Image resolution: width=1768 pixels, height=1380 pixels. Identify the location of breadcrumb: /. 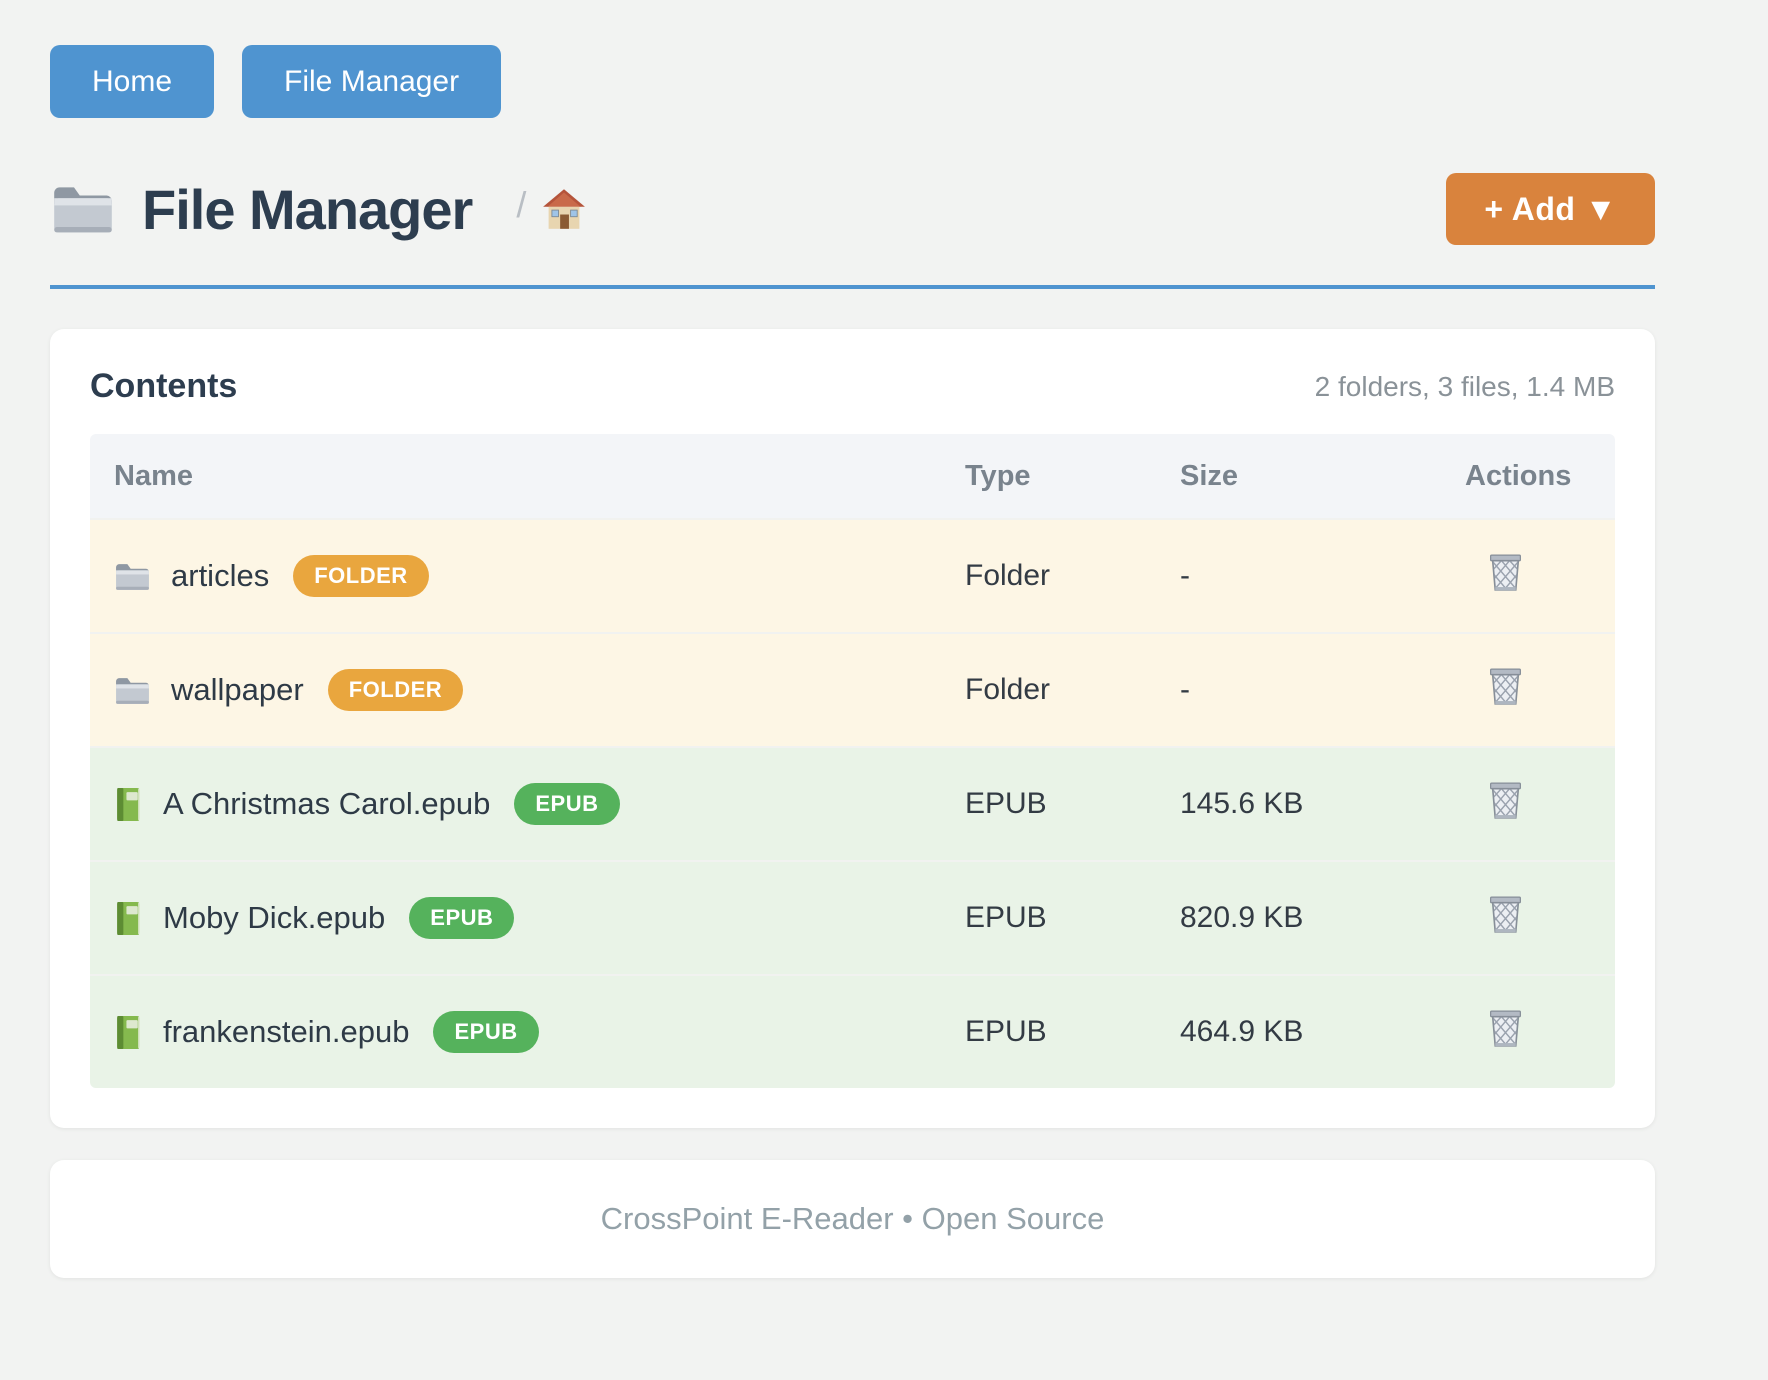
(551, 207).